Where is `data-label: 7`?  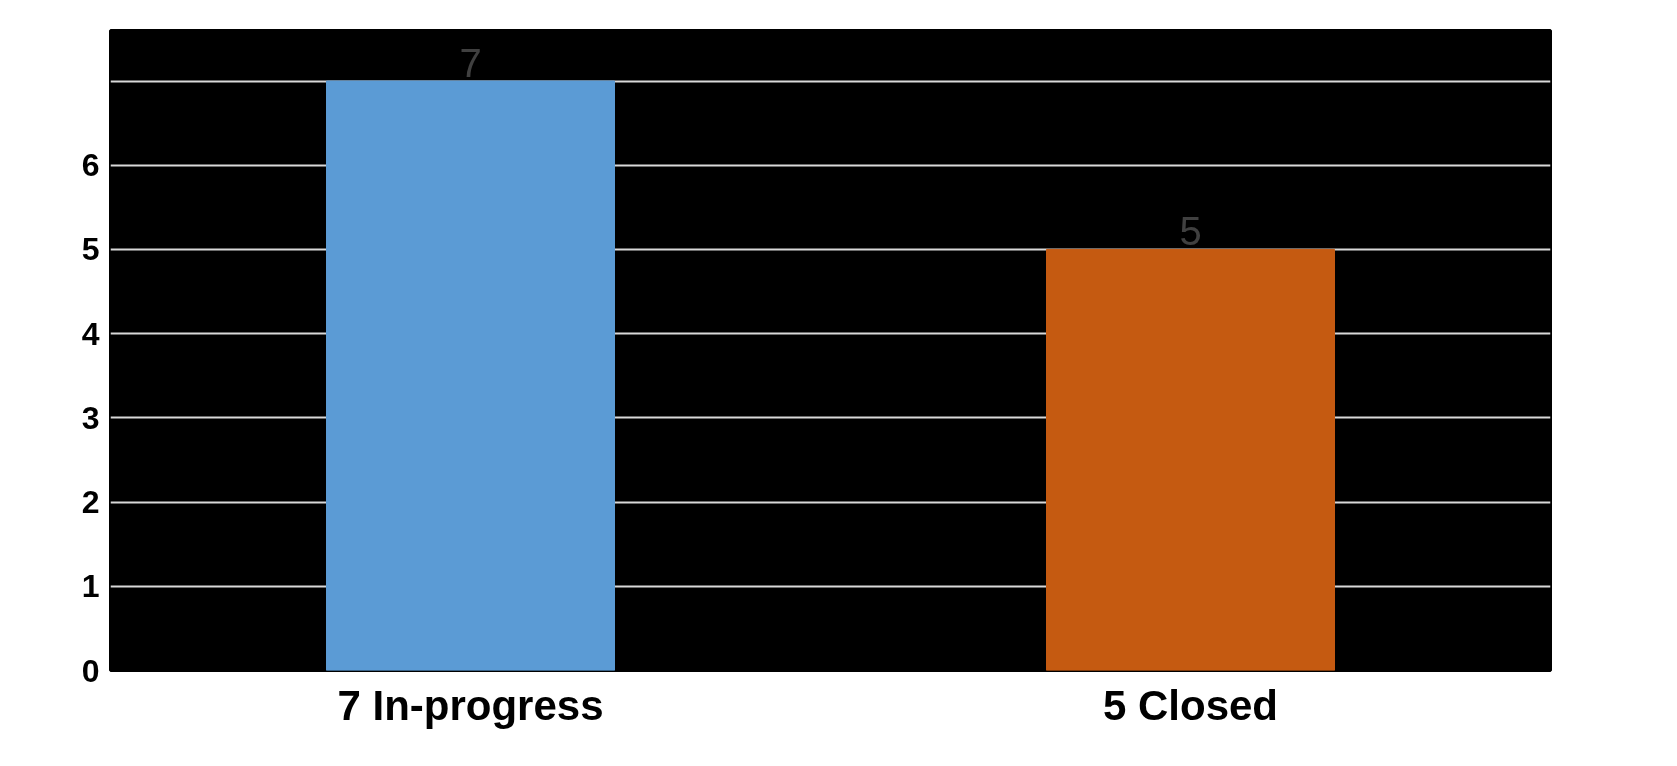
data-label: 7 is located at coordinates (470, 63).